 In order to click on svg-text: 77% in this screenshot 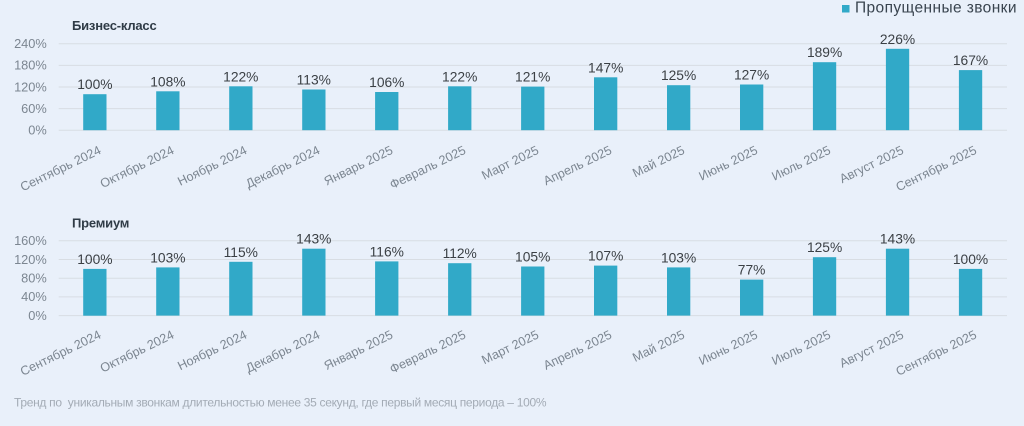, I will do `click(752, 270)`.